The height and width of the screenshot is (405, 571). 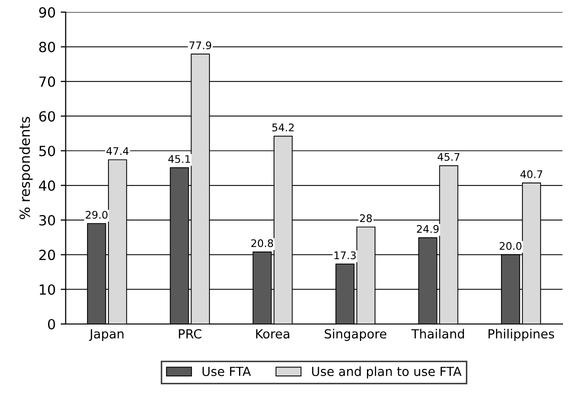 What do you see at coordinates (521, 334) in the screenshot?
I see `x-tick-label: Philippines` at bounding box center [521, 334].